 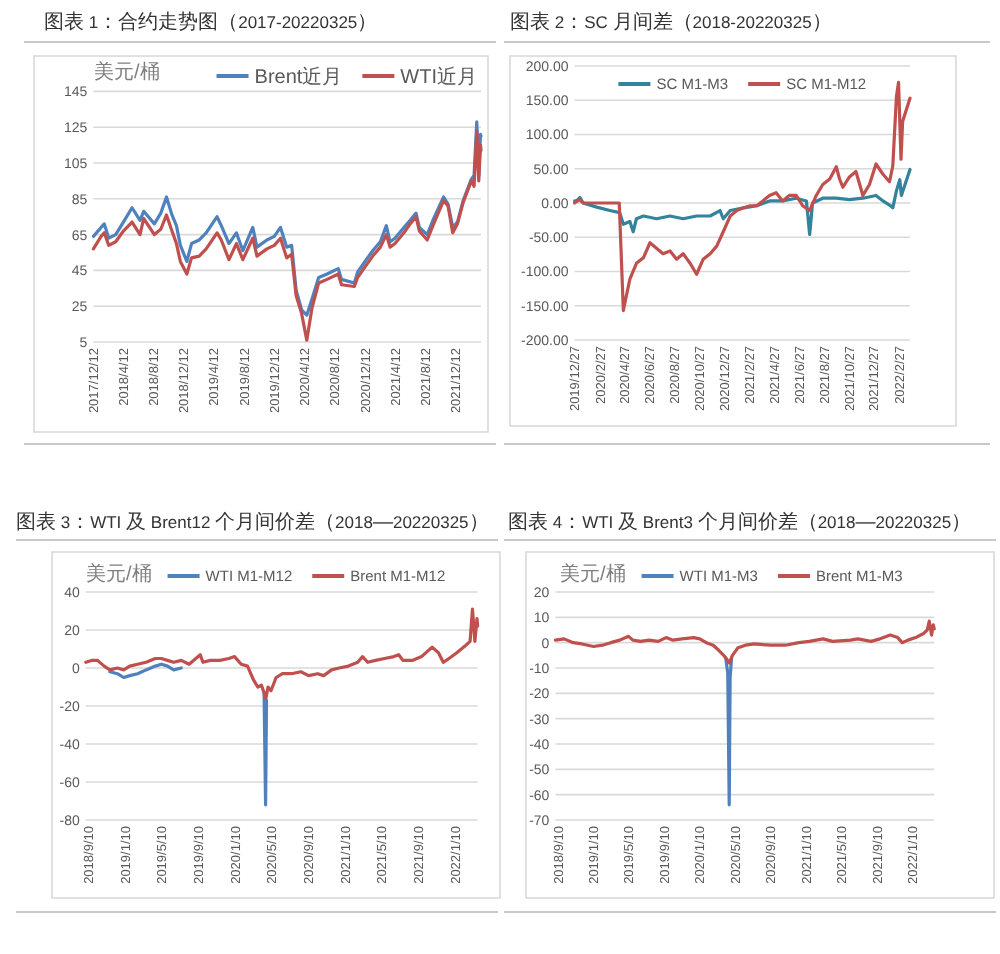 What do you see at coordinates (211, 23) in the screenshot?
I see `title: 图表 1：合约走势图（2017-20220325）` at bounding box center [211, 23].